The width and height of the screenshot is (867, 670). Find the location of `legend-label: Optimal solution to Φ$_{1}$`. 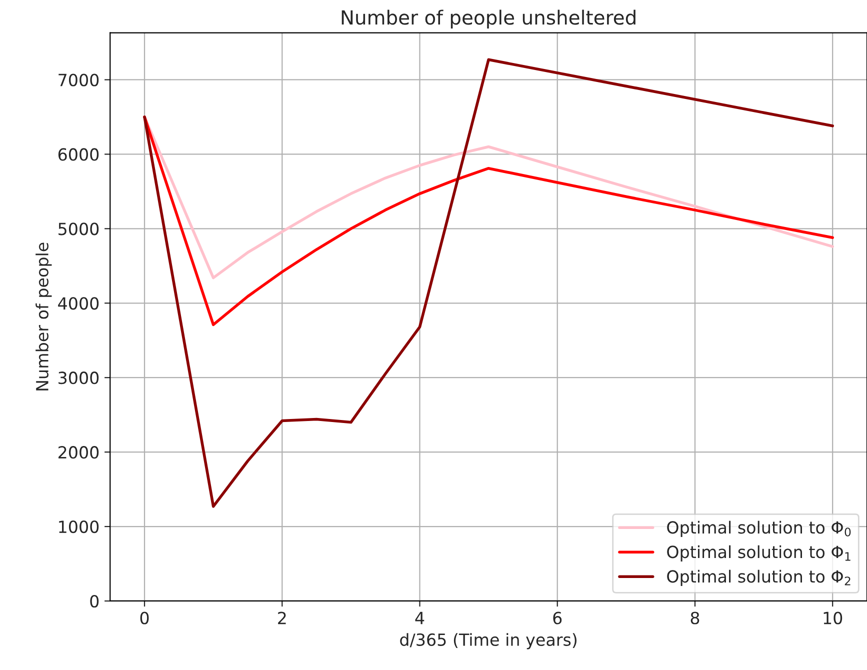

legend-label: Optimal solution to Φ$_{1}$ is located at coordinates (758, 553).